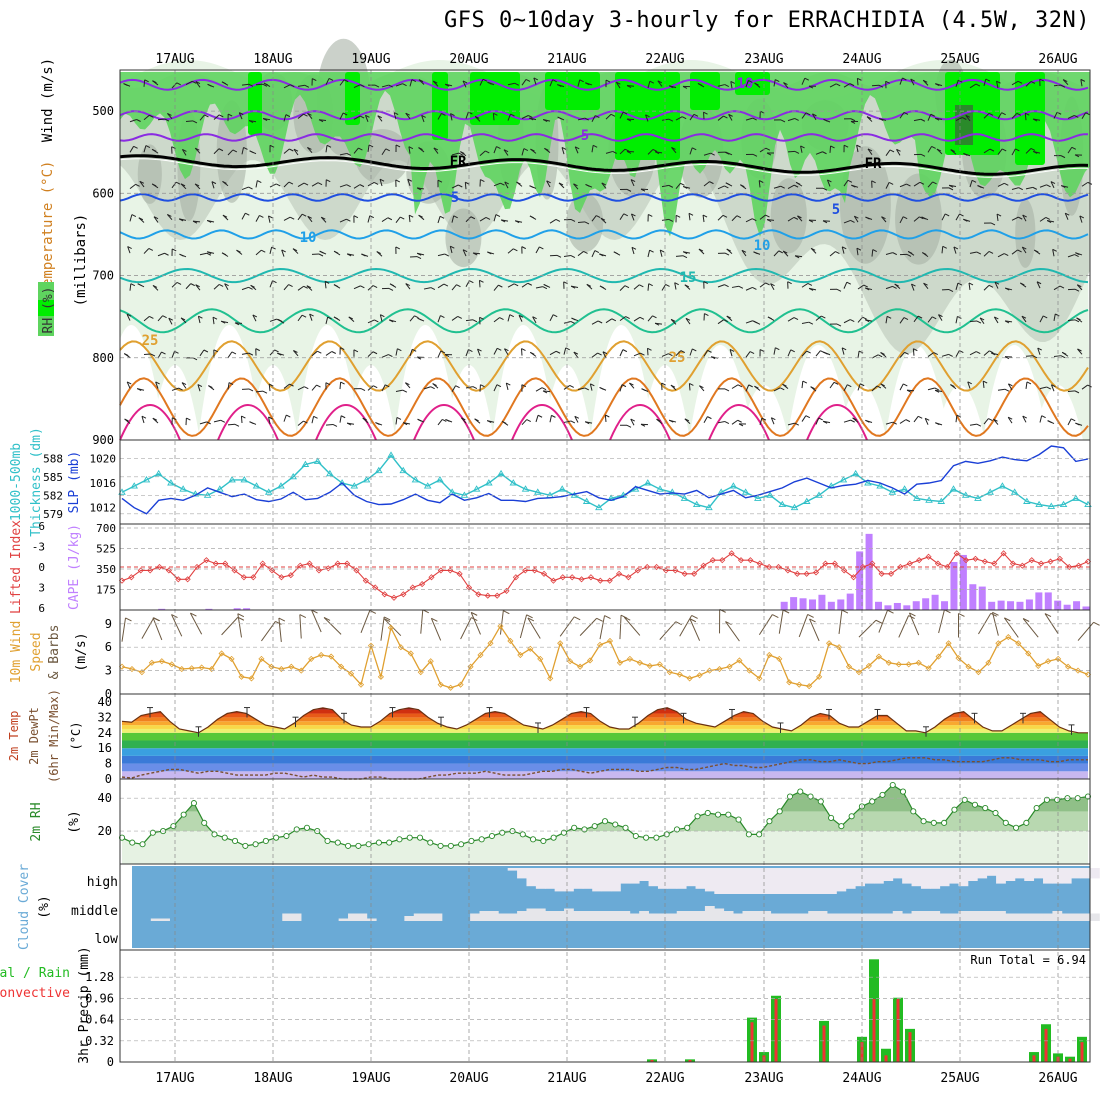 The height and width of the screenshot is (1100, 1100). I want to click on contour-35c, so click(739, 422).